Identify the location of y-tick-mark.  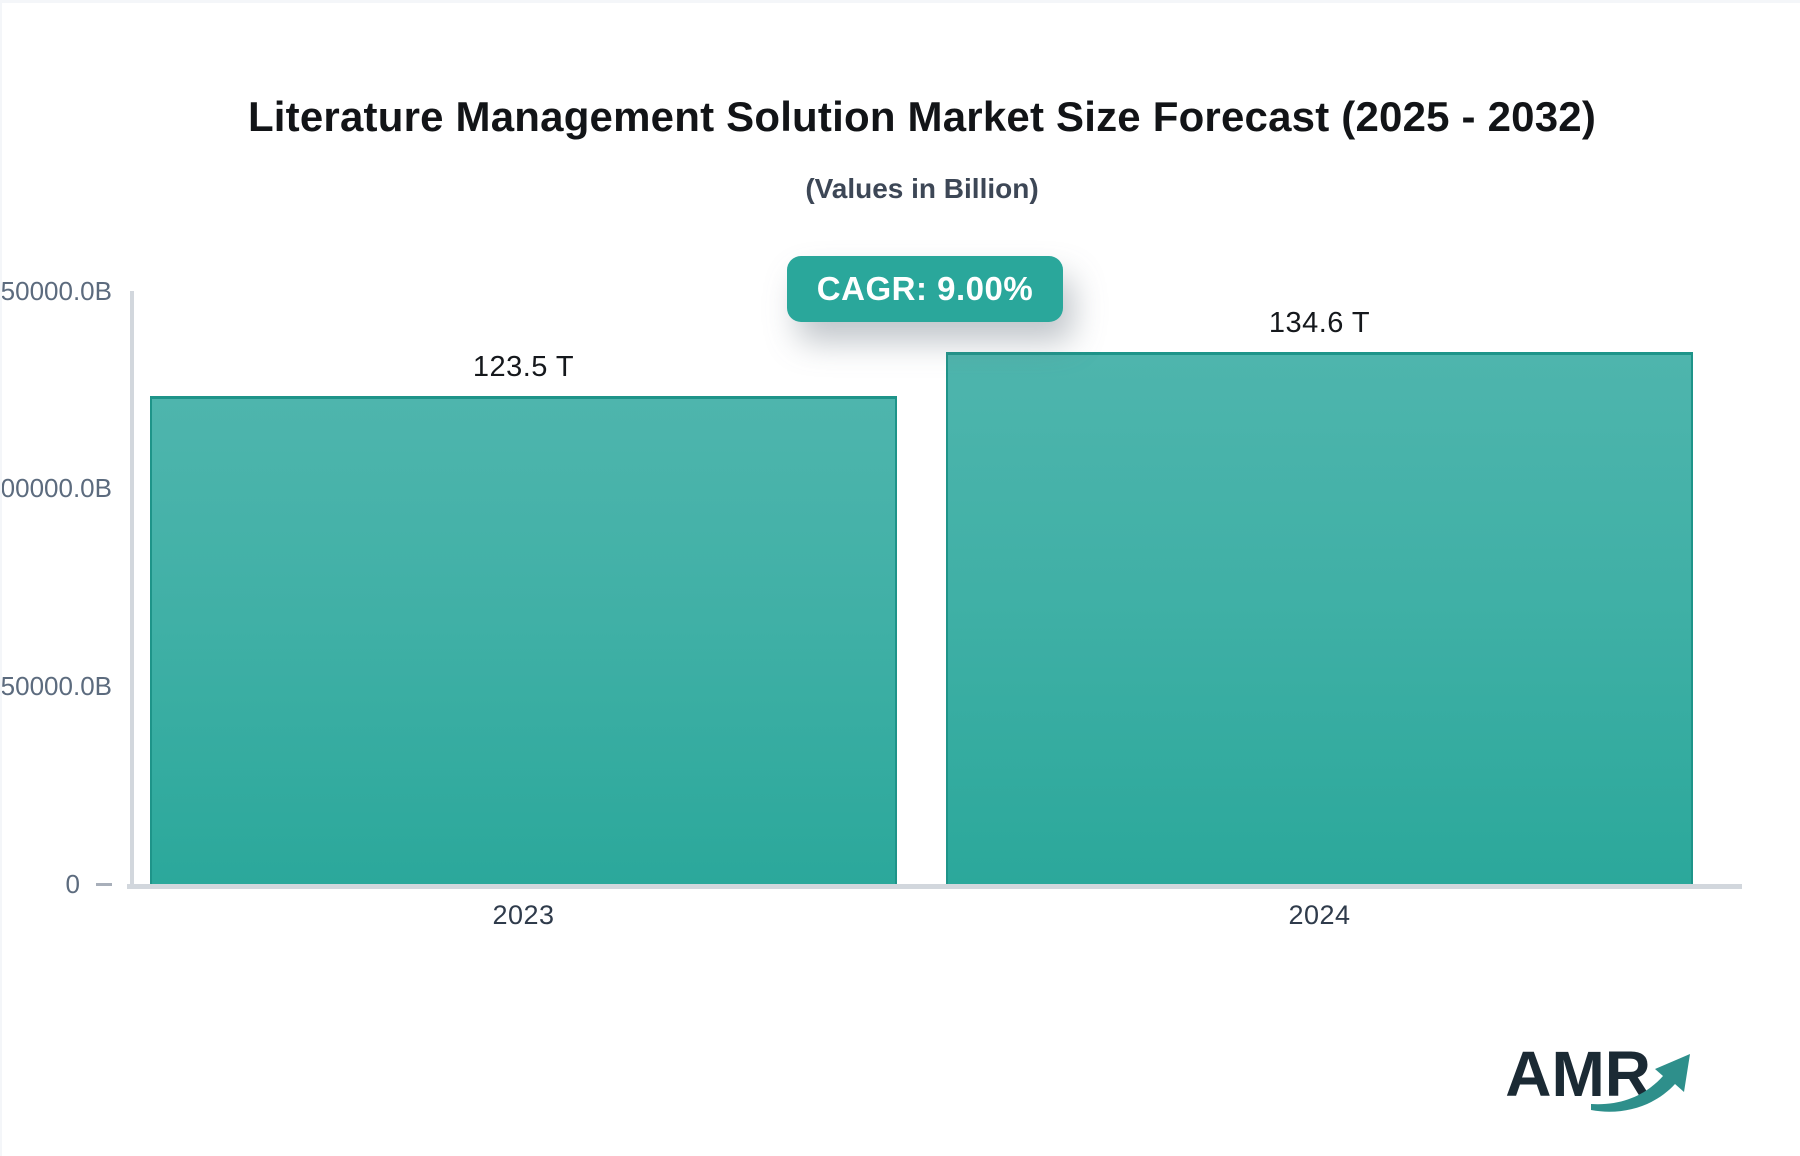
(104, 884).